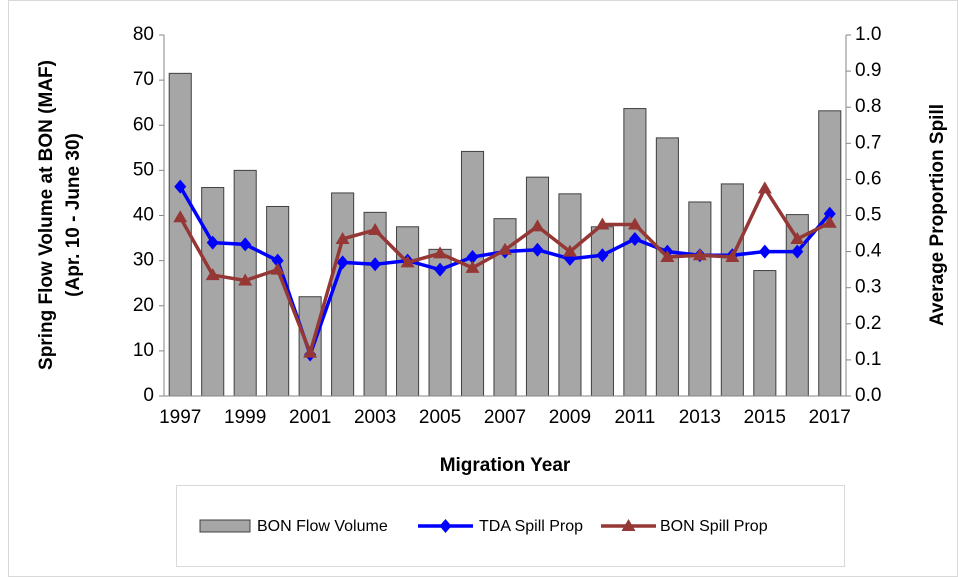 This screenshot has width=958, height=577. Describe the element at coordinates (143, 169) in the screenshot. I see `y-tick-label: 50` at that location.